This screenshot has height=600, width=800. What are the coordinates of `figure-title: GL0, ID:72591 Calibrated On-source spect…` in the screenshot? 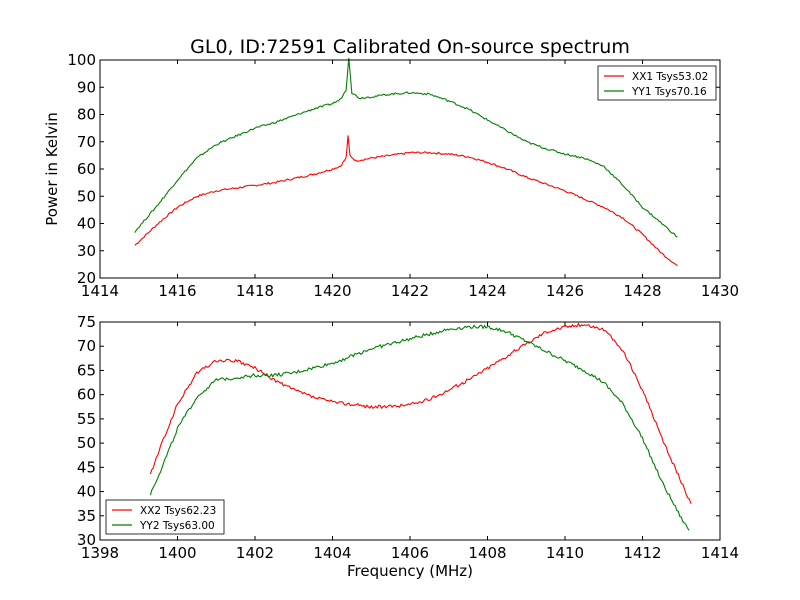 It's located at (410, 47).